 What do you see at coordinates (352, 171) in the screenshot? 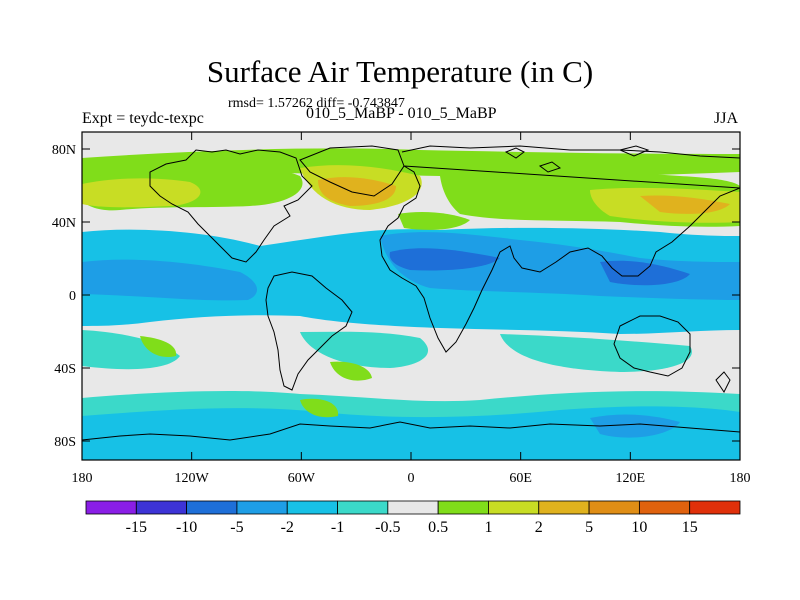
I see `greenland-coast` at bounding box center [352, 171].